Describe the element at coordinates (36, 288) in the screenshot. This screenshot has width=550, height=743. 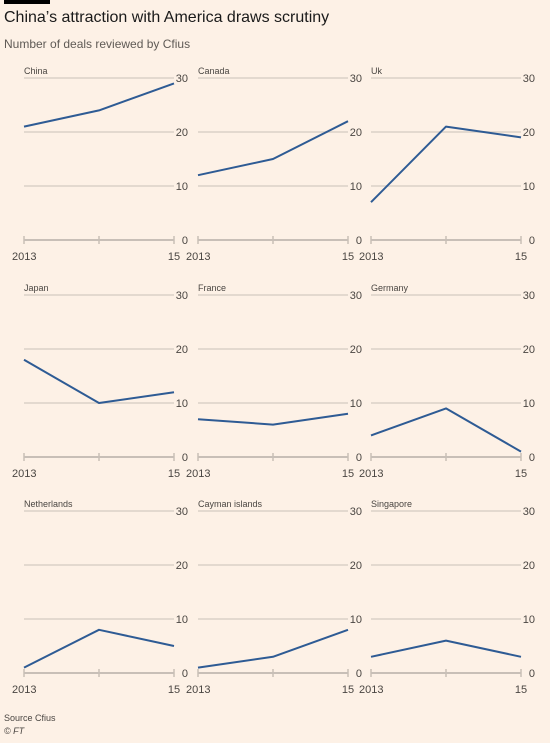
I see `panel-label-japan: Japan` at that location.